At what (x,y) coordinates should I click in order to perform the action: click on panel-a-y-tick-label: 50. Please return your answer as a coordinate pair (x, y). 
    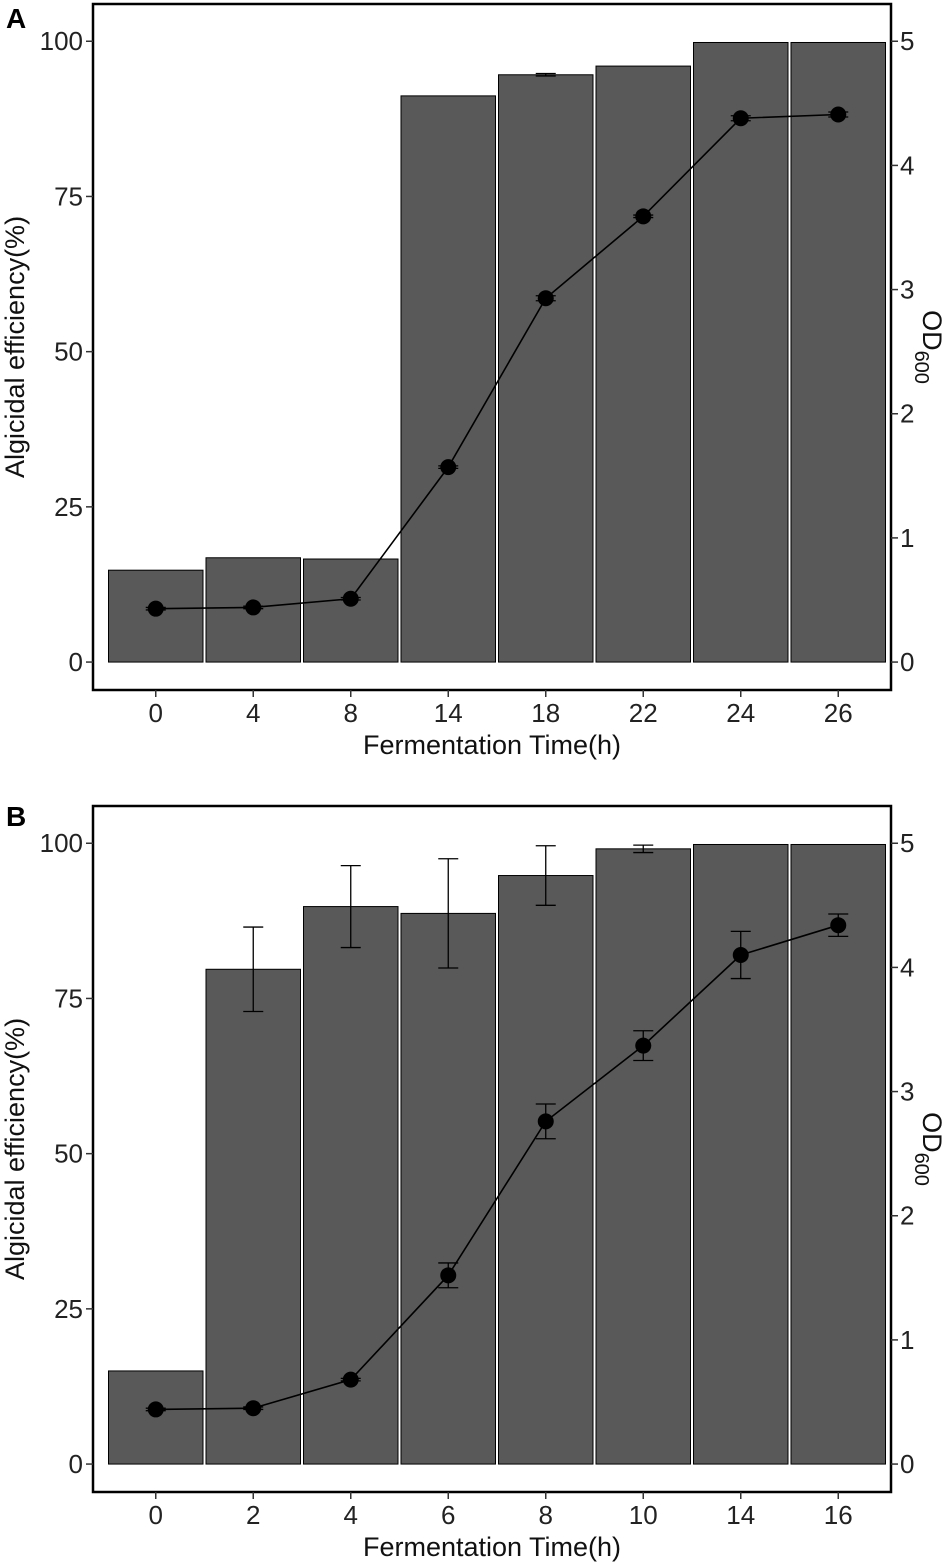
    Looking at the image, I should click on (68, 352).